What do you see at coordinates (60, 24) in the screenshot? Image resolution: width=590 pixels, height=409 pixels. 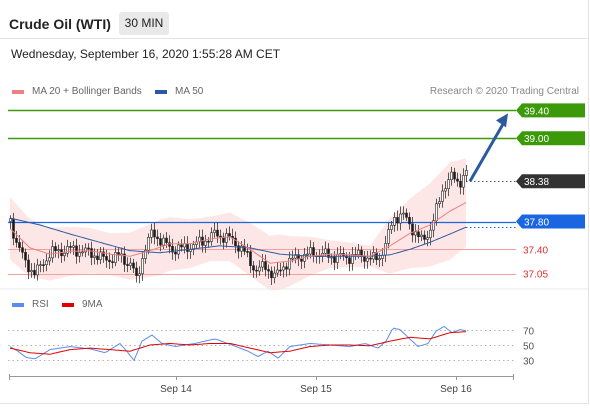 I see `chart-title: Crude Oil (WTI)` at bounding box center [60, 24].